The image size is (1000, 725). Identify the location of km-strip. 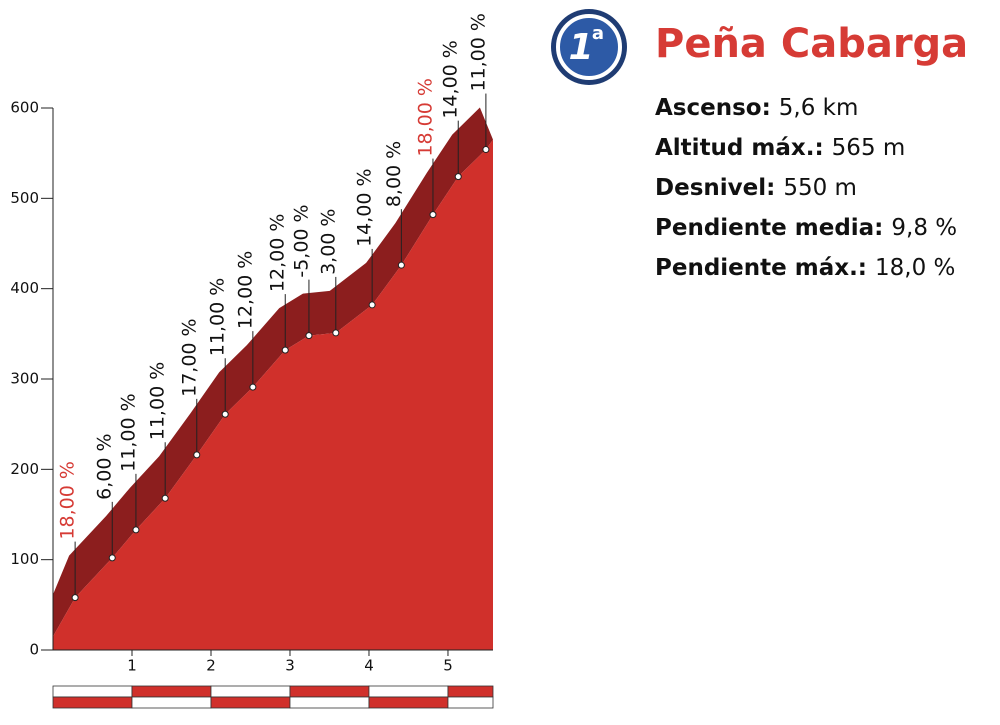
(273, 697).